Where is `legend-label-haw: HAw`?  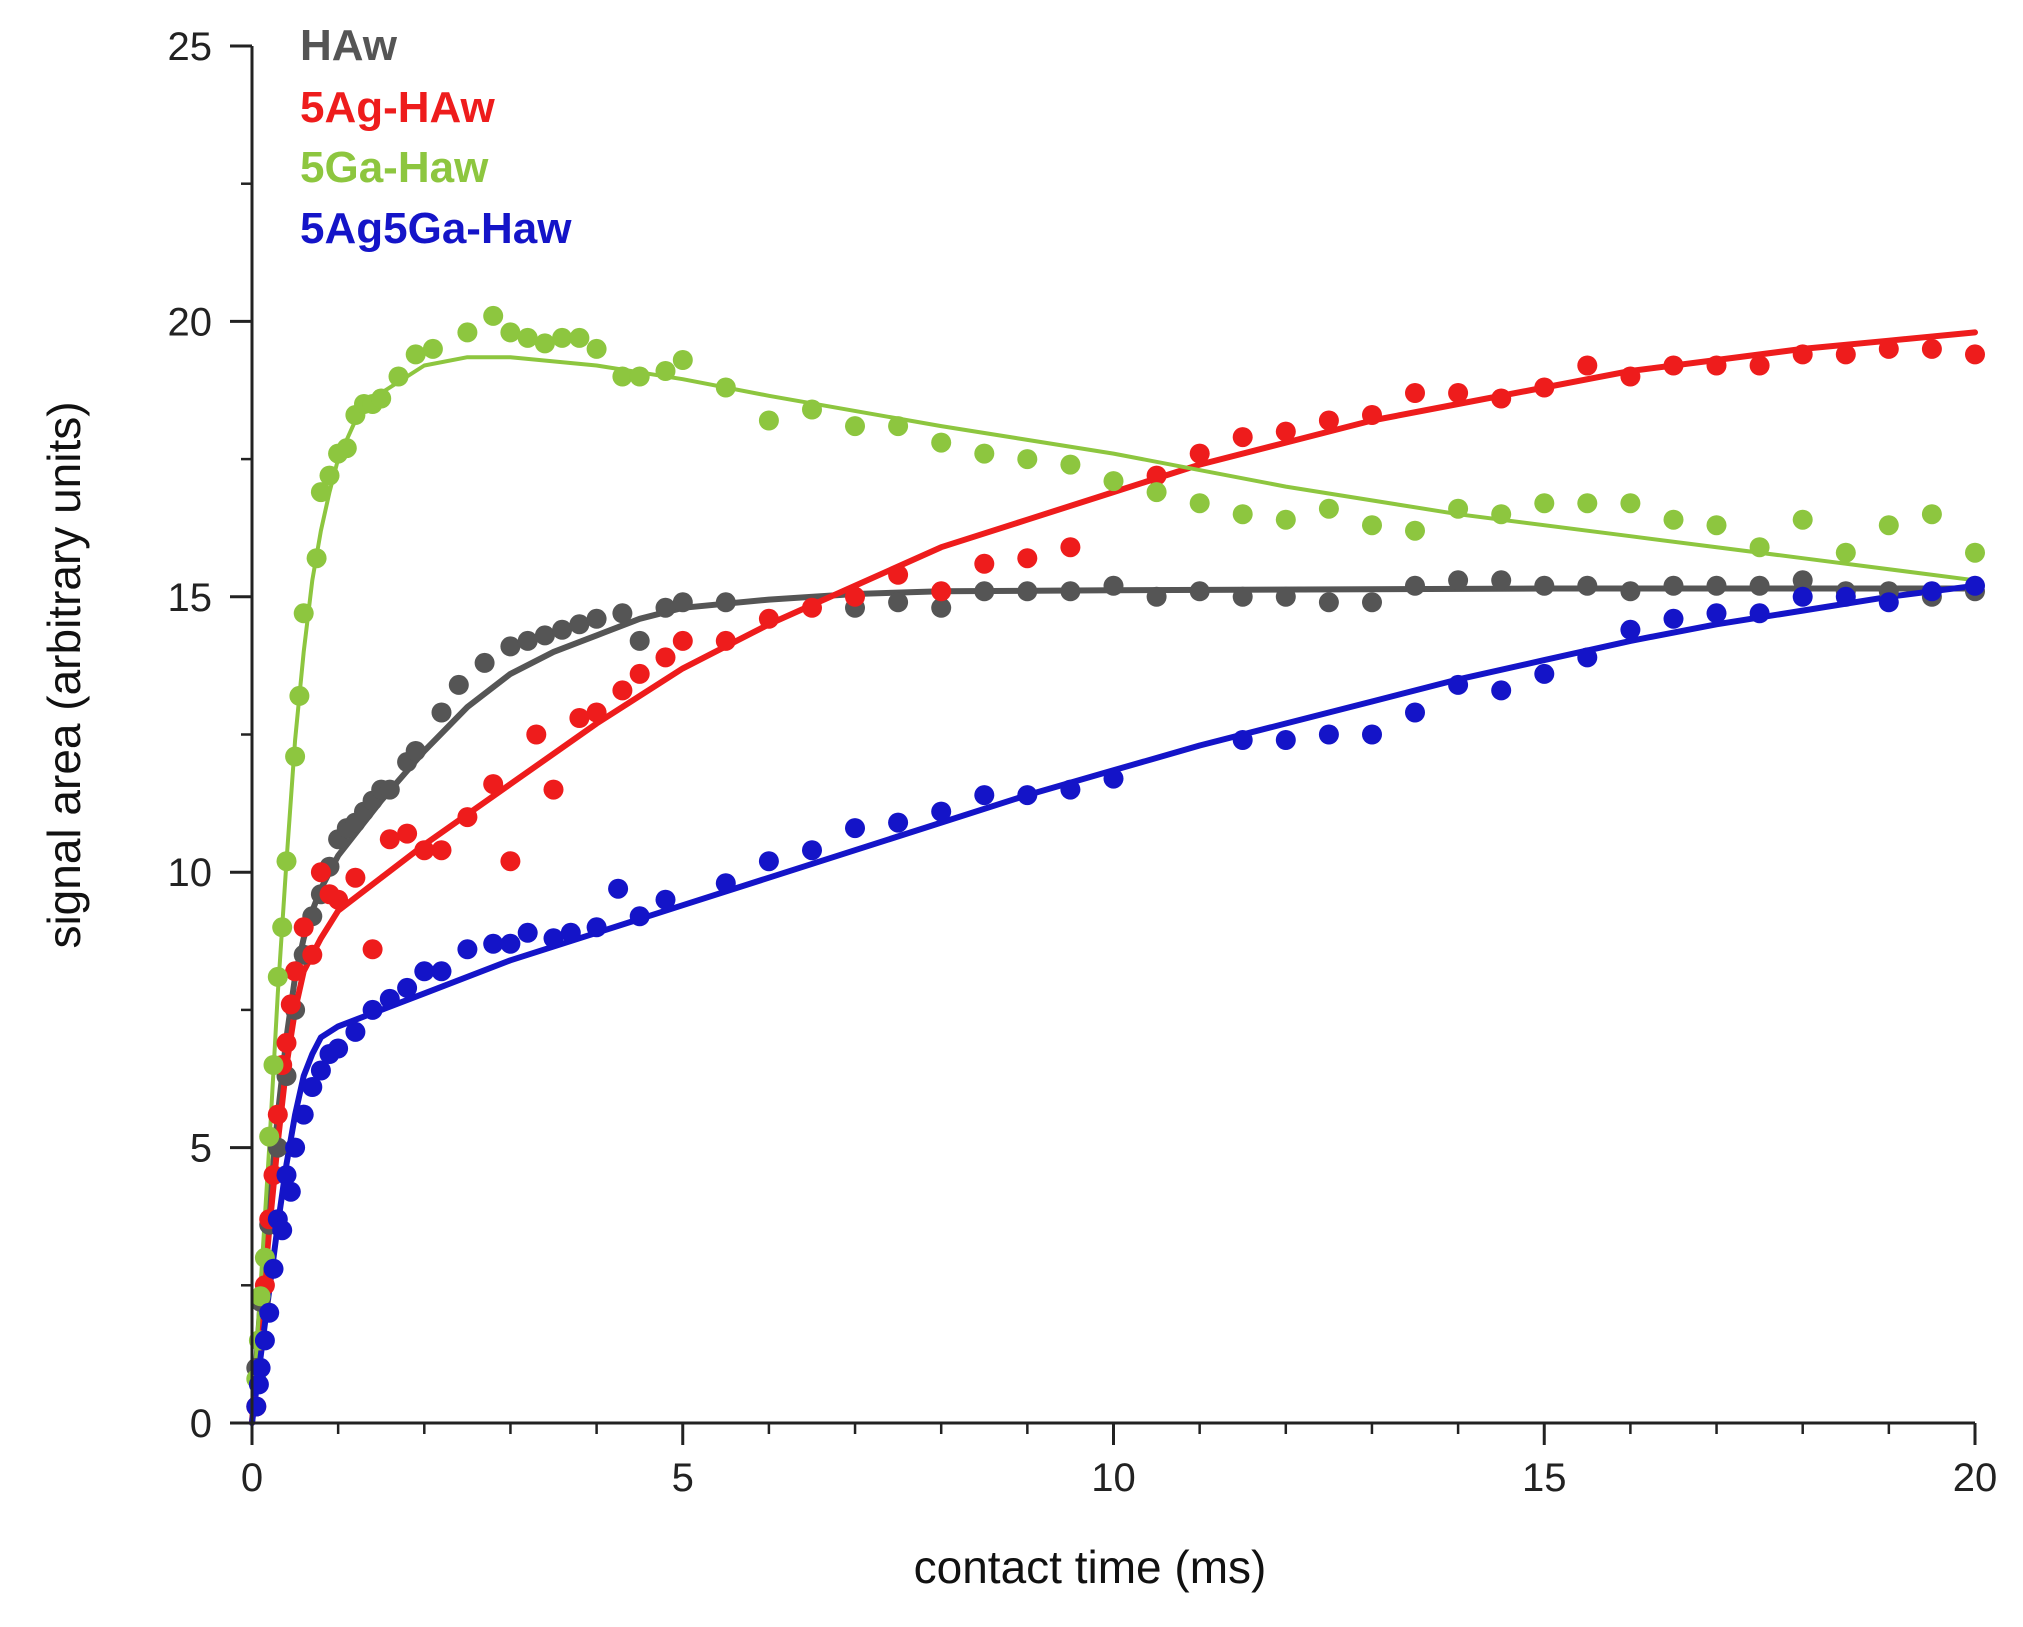 legend-label-haw: HAw is located at coordinates (349, 45).